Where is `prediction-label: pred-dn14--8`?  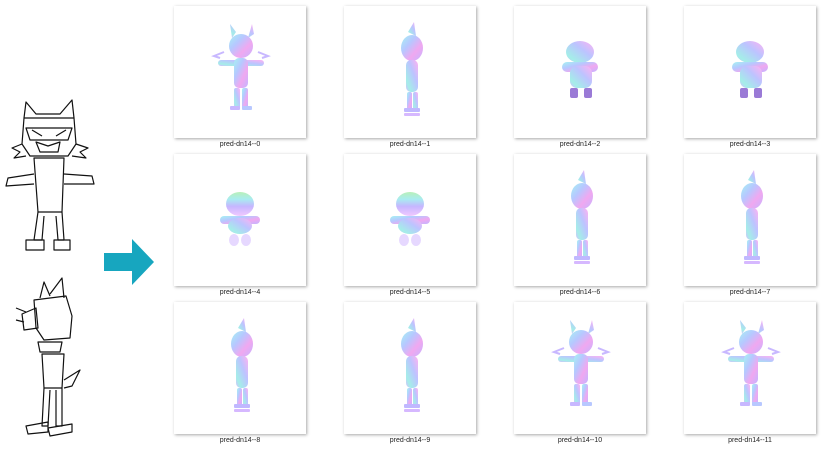 prediction-label: pred-dn14--8 is located at coordinates (240, 440).